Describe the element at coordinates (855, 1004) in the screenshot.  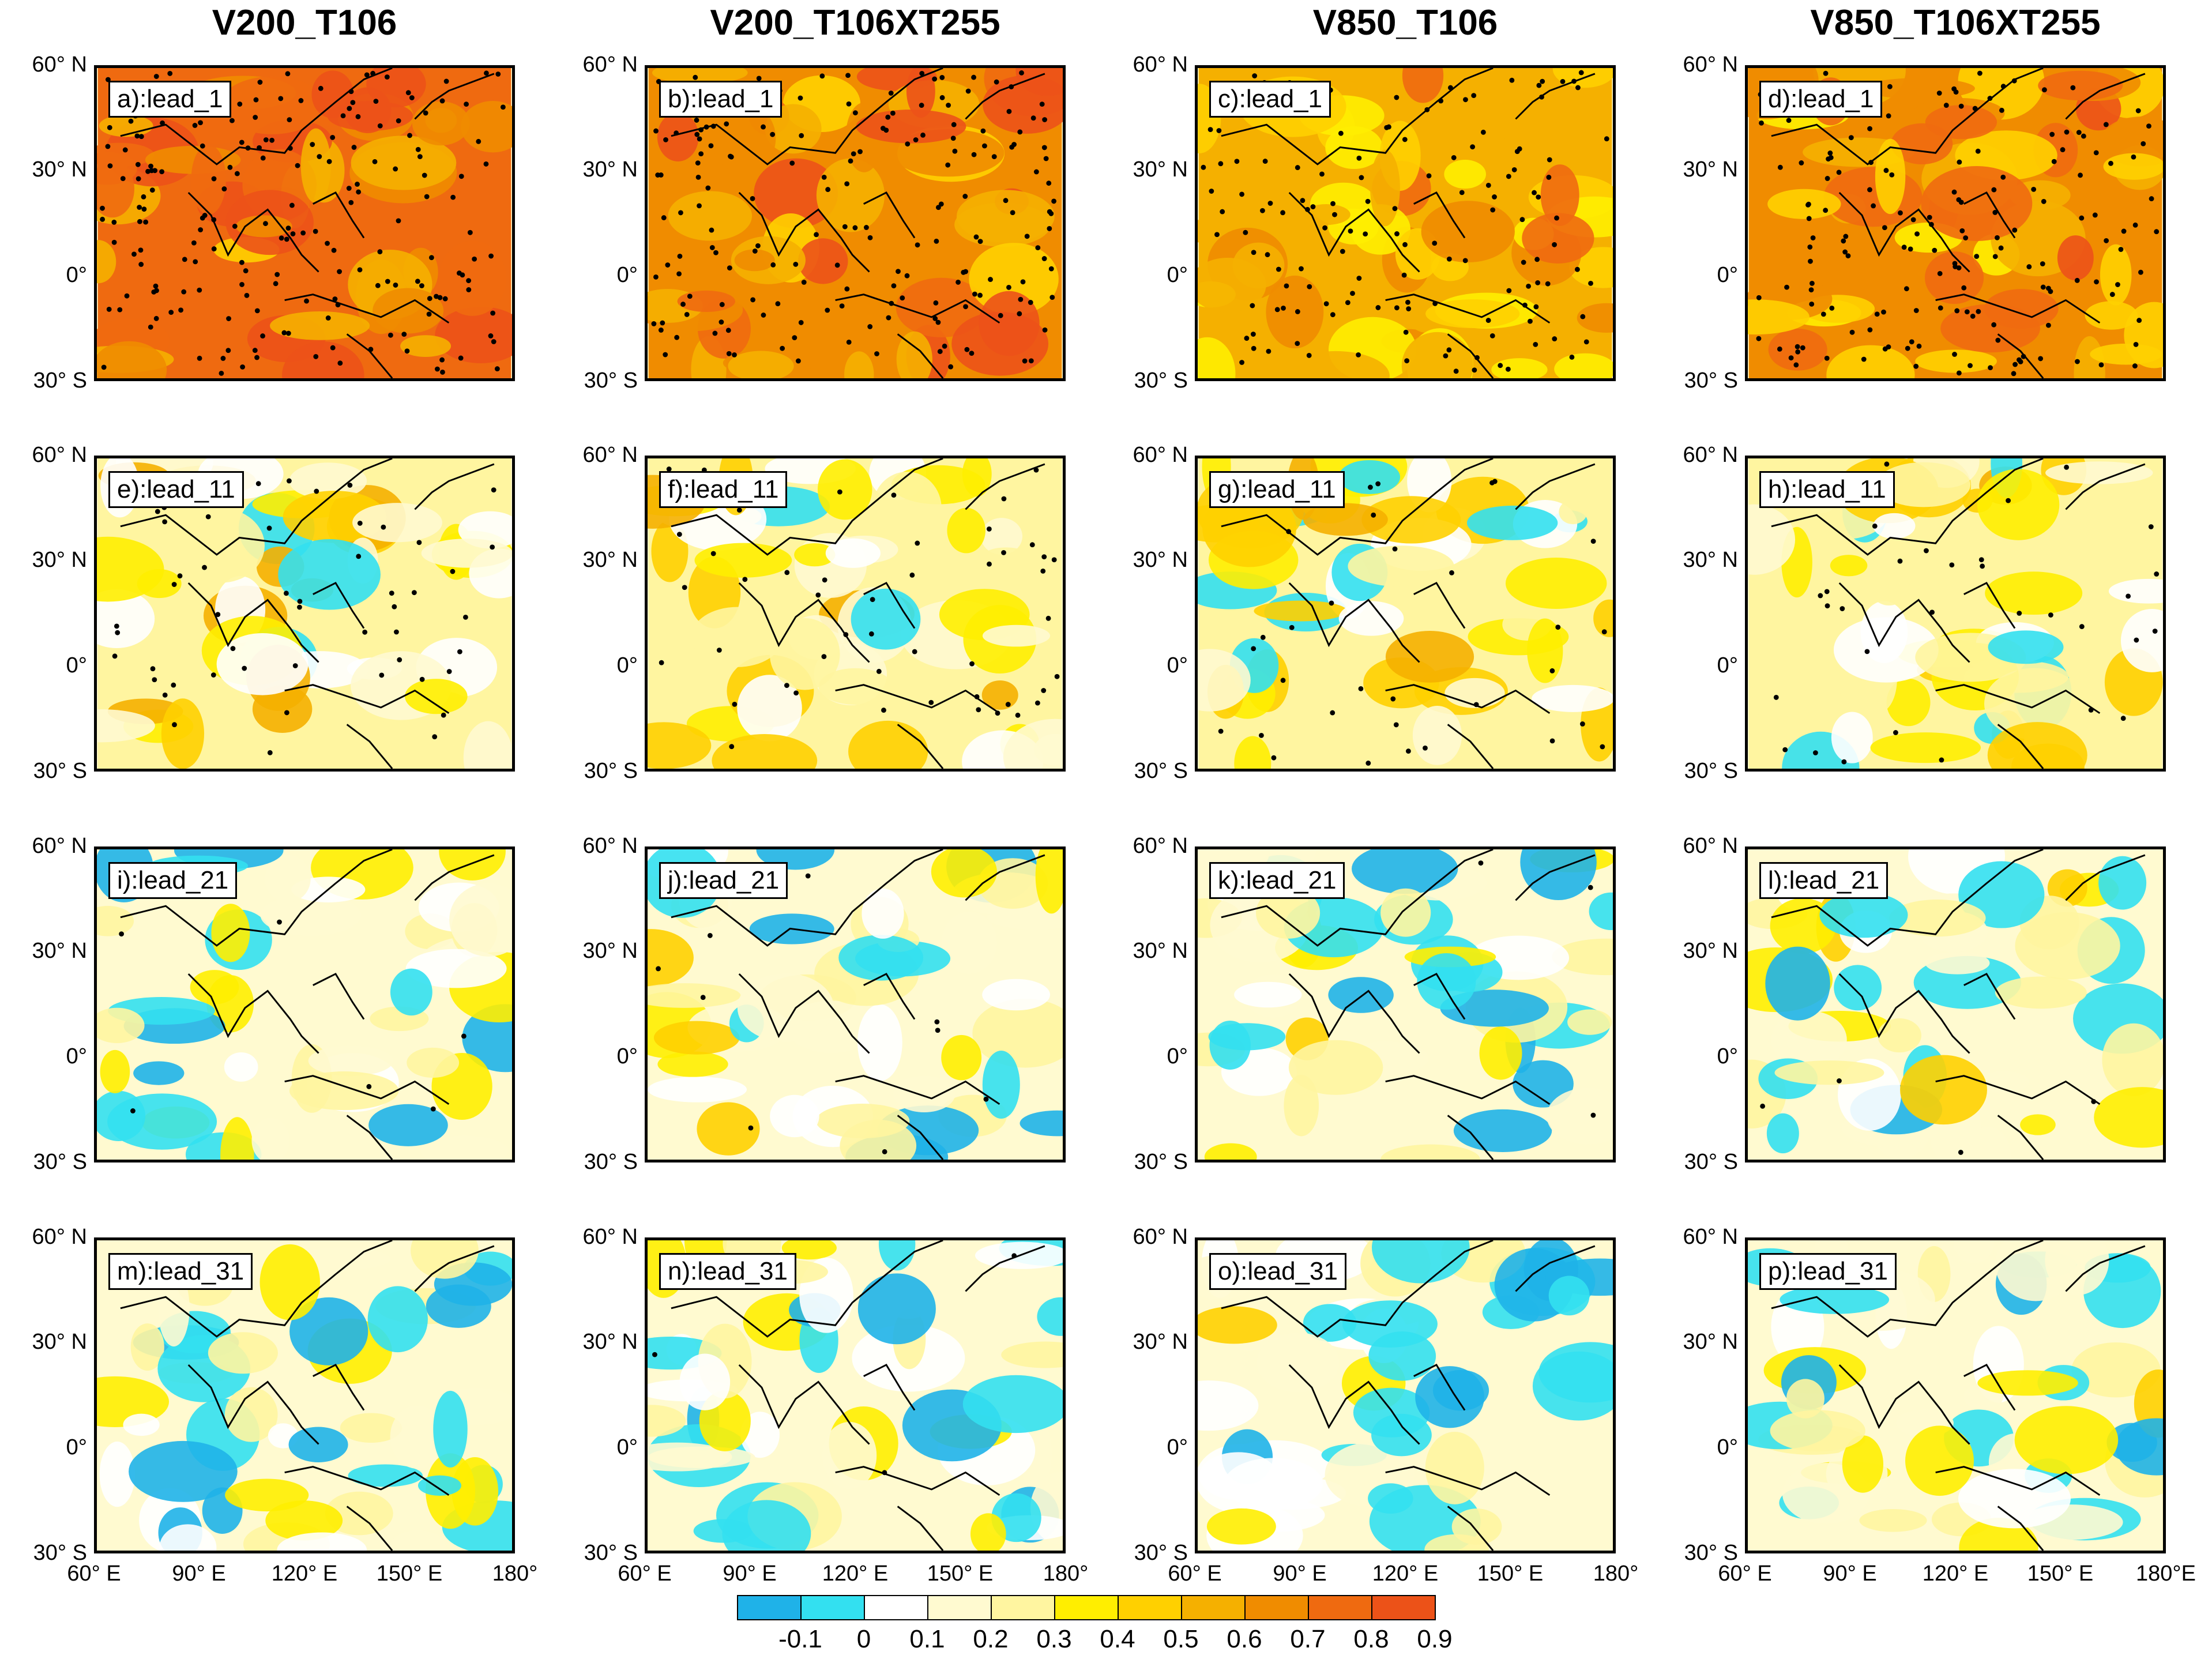
I see `map-panel: j):lead_21` at that location.